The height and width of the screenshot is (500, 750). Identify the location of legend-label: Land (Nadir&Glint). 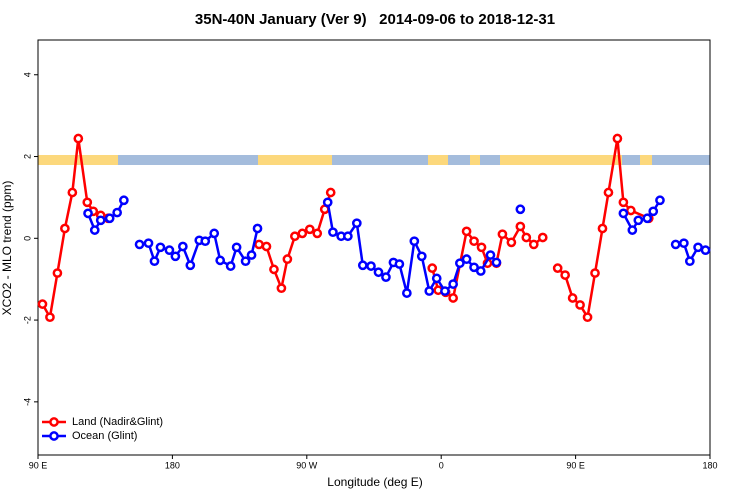
(117, 422).